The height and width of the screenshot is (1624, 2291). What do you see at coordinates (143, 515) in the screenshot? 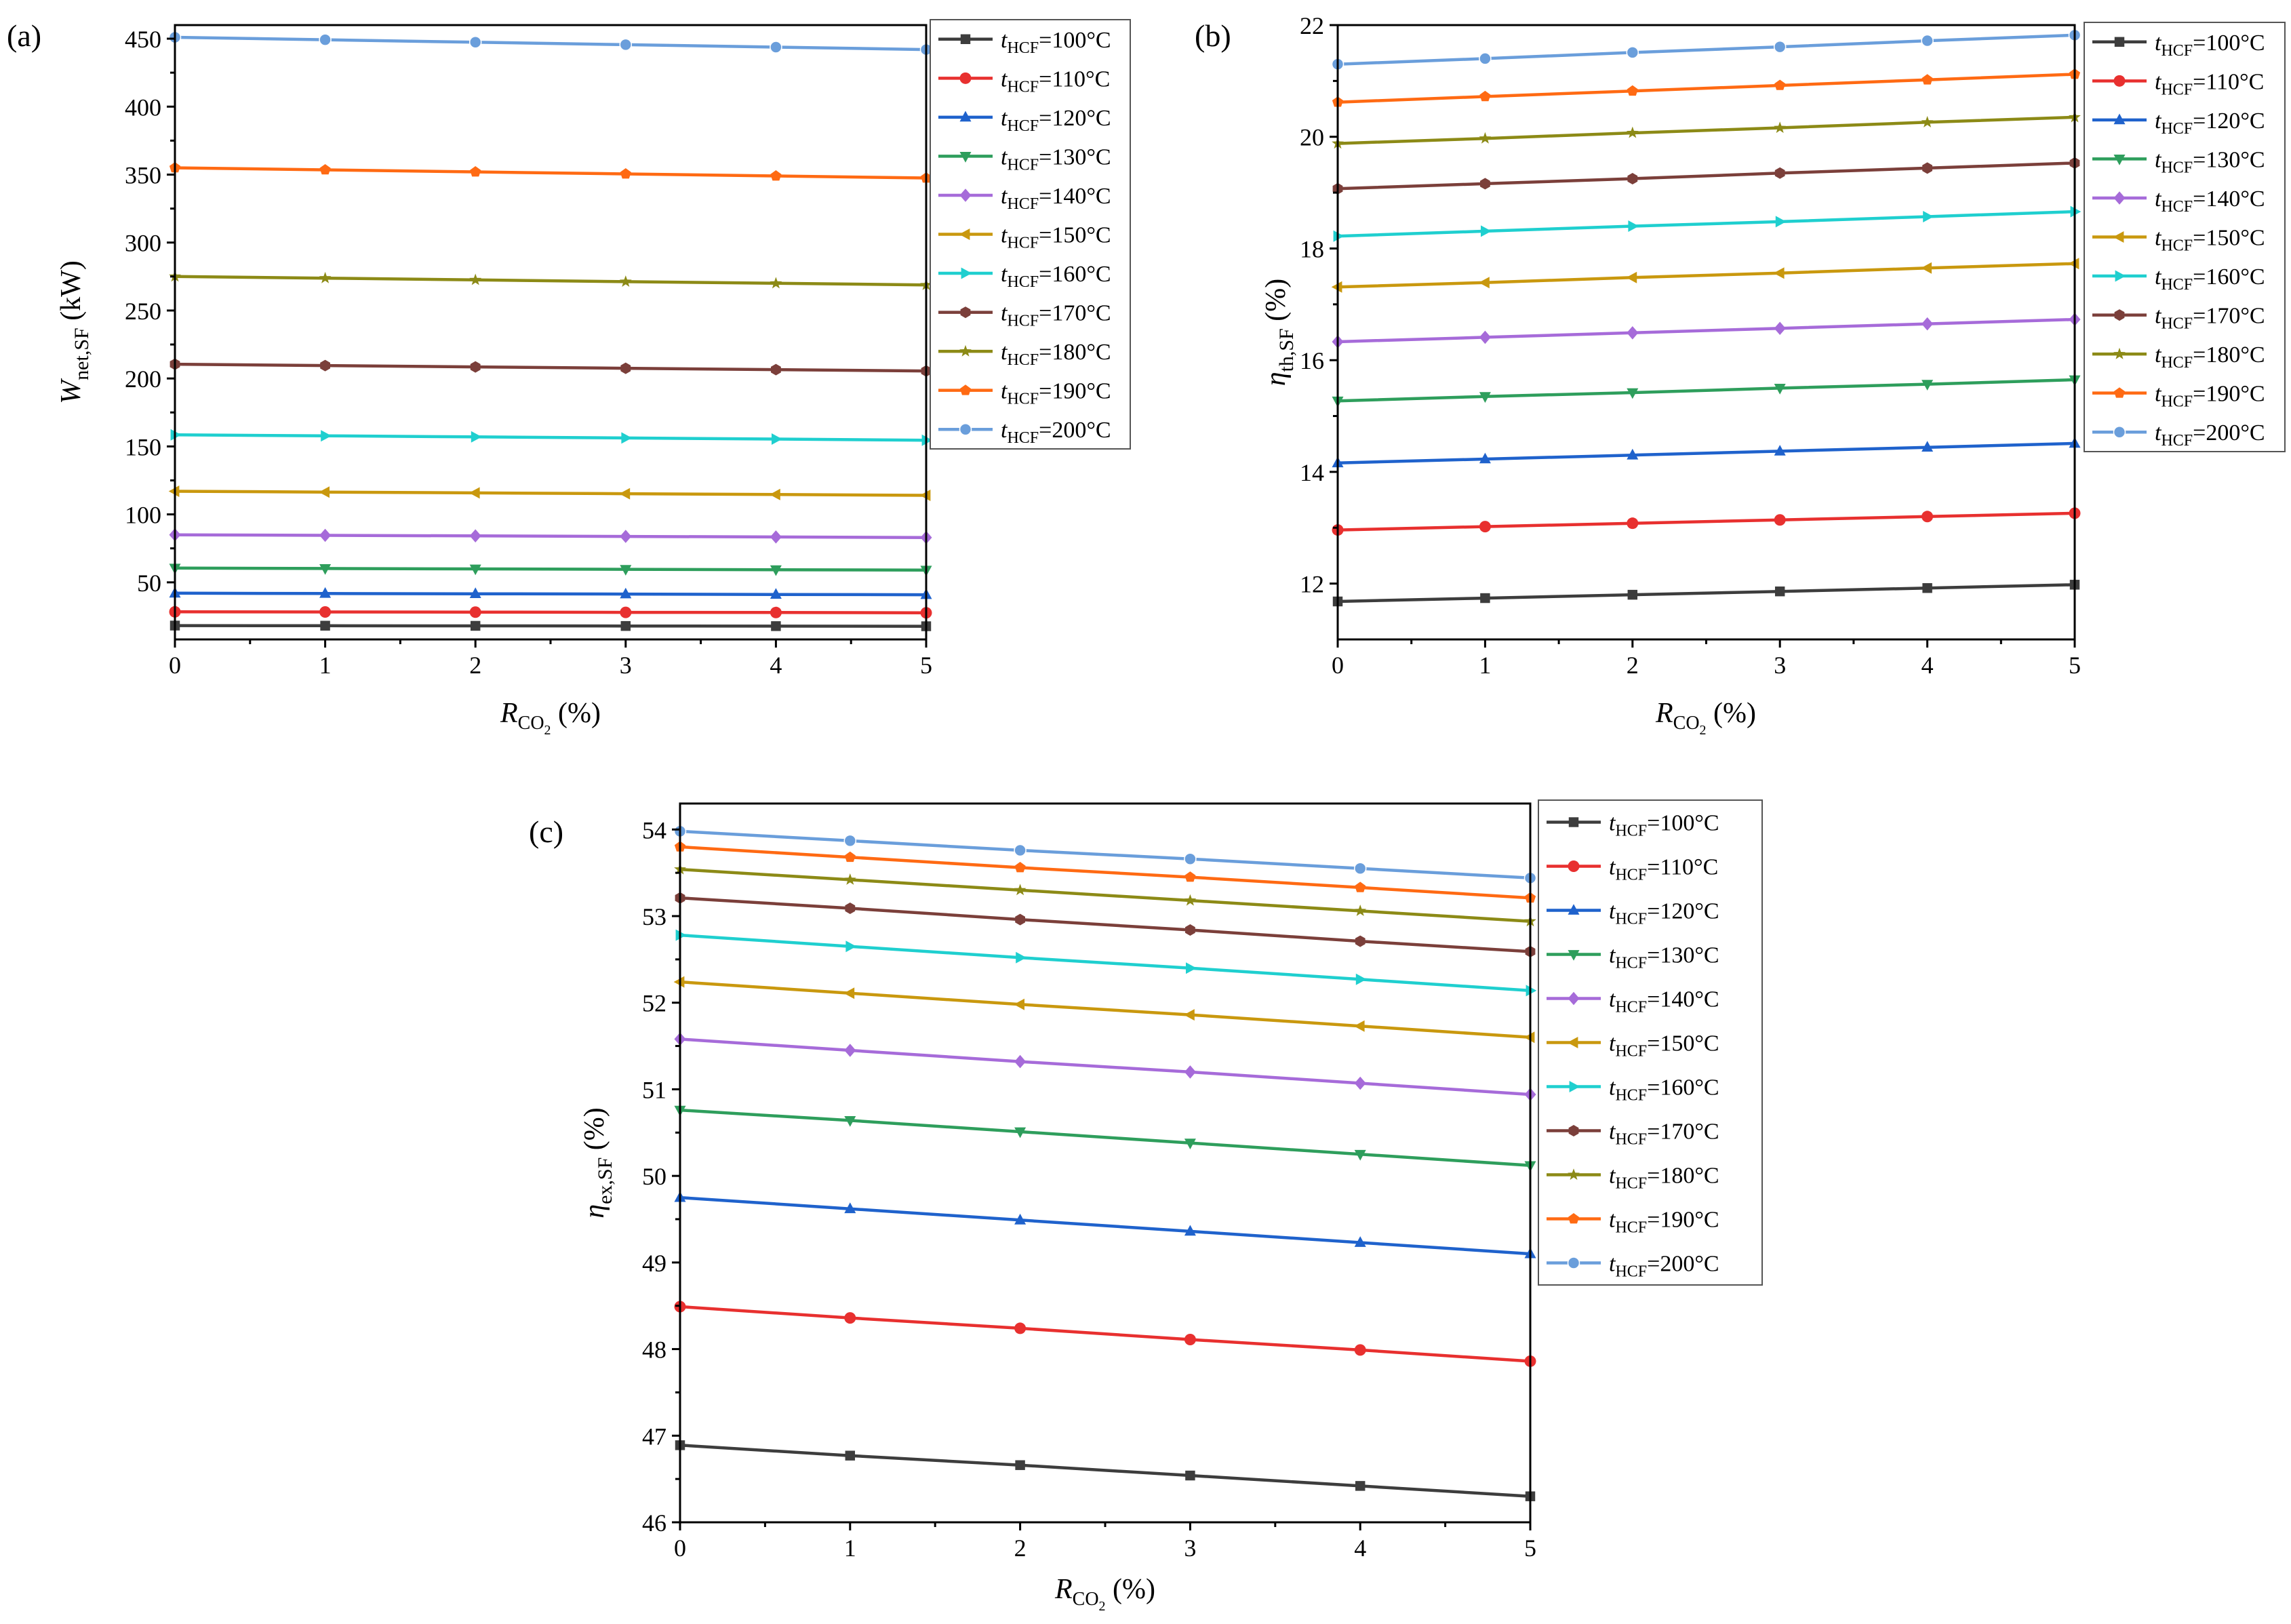
I see `y-tick-label: 100` at bounding box center [143, 515].